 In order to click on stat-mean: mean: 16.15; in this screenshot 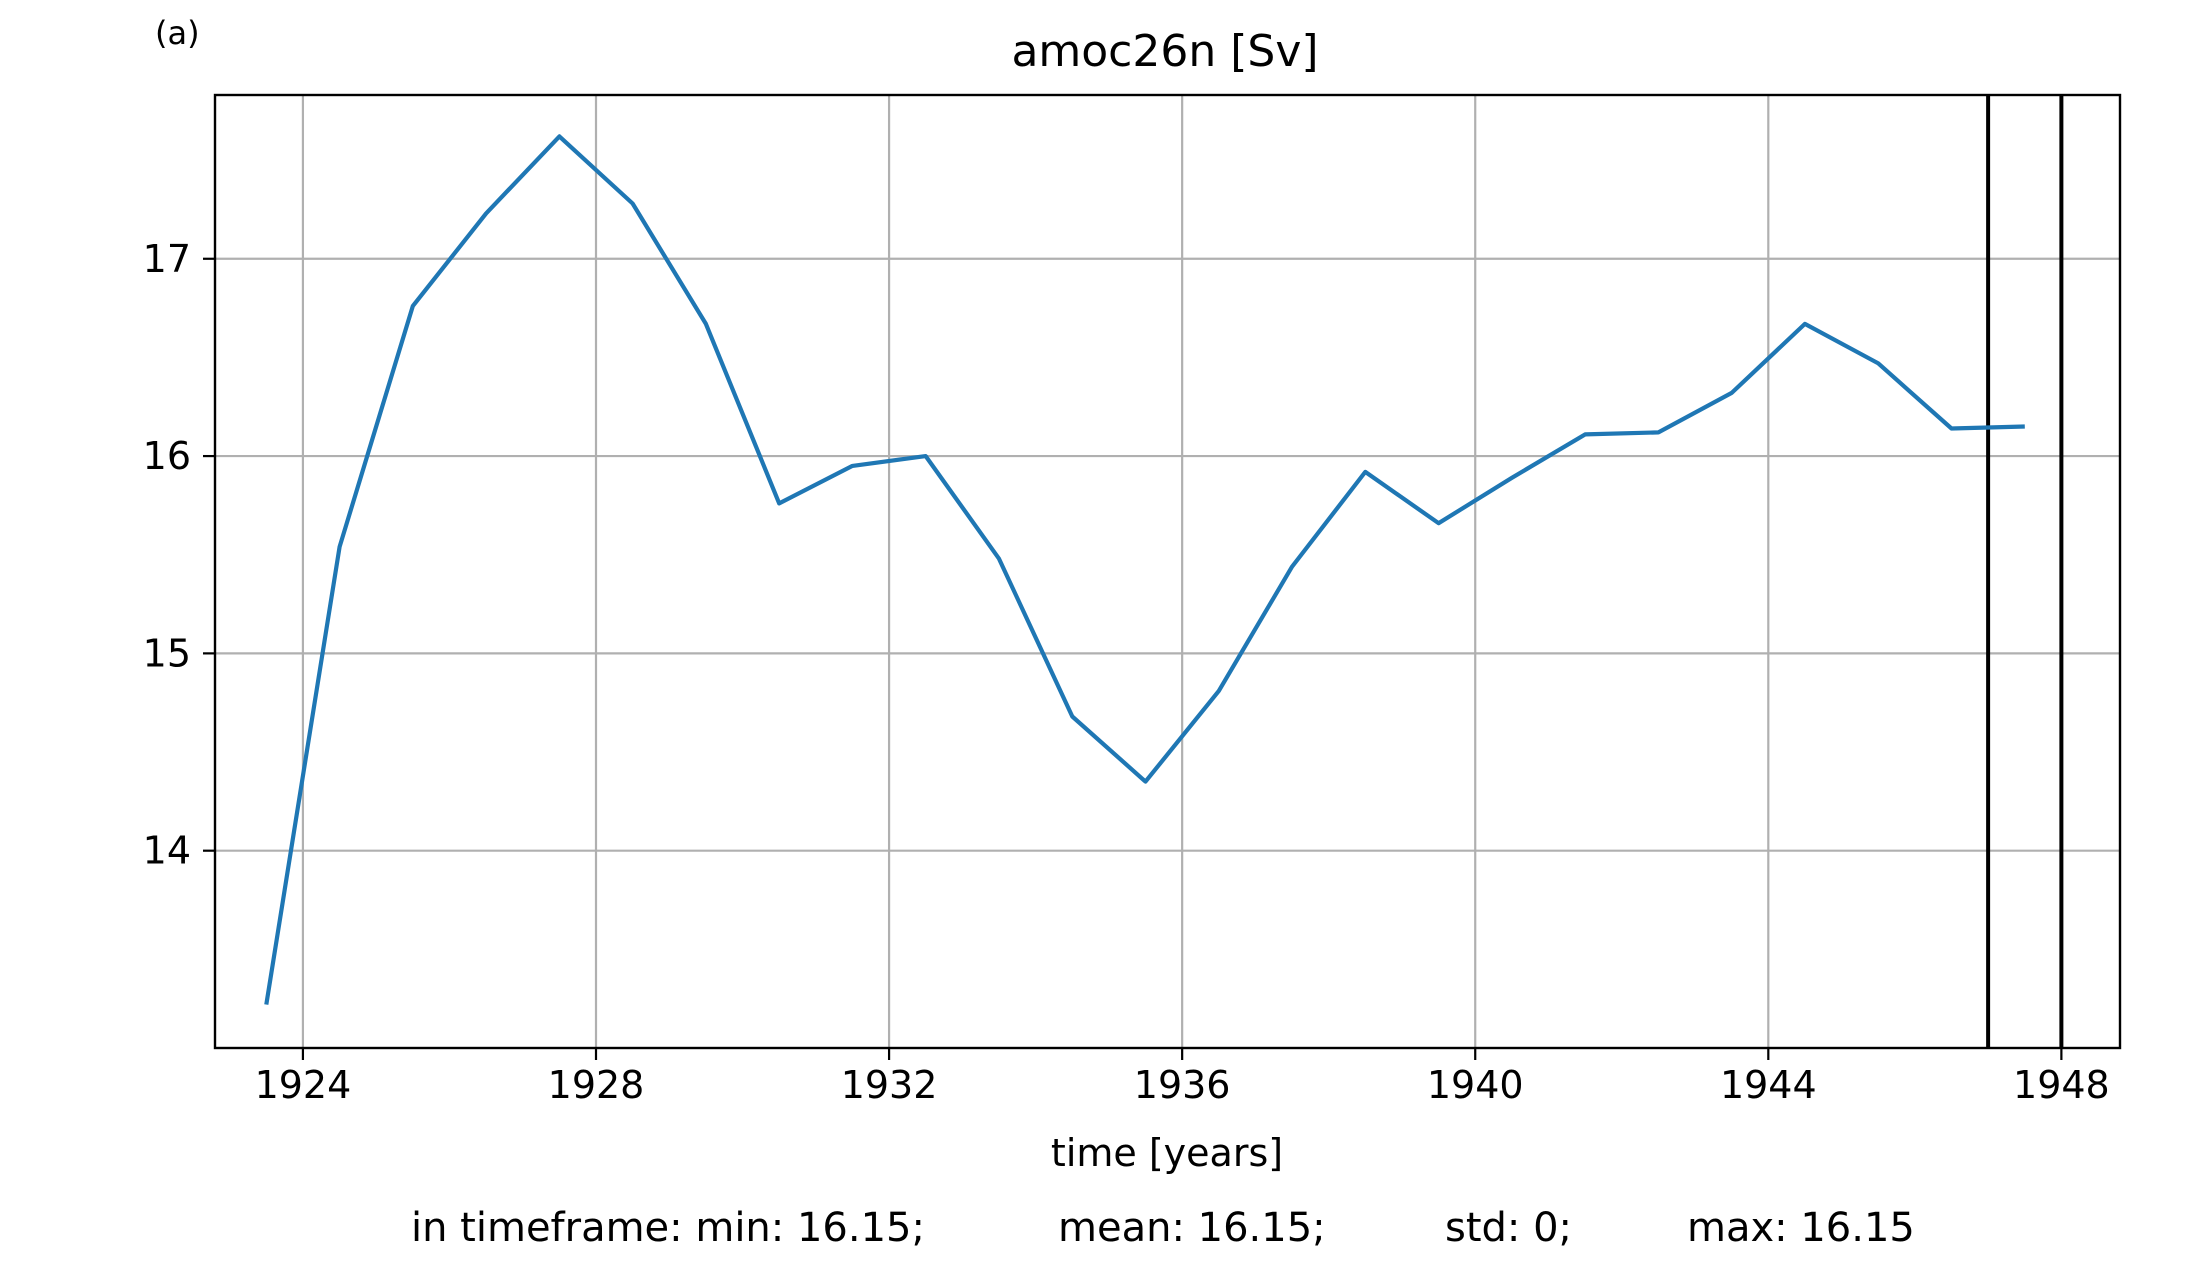, I will do `click(1192, 1228)`.